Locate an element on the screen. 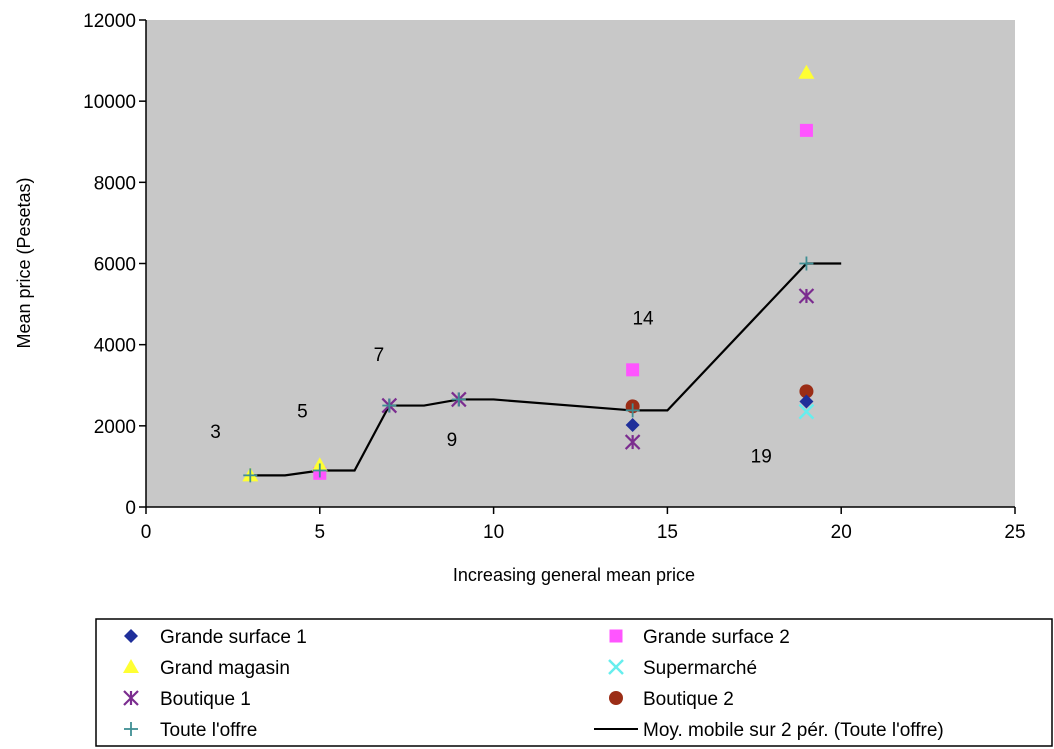 This screenshot has width=1054, height=749. annotation-label: 5 is located at coordinates (302, 412).